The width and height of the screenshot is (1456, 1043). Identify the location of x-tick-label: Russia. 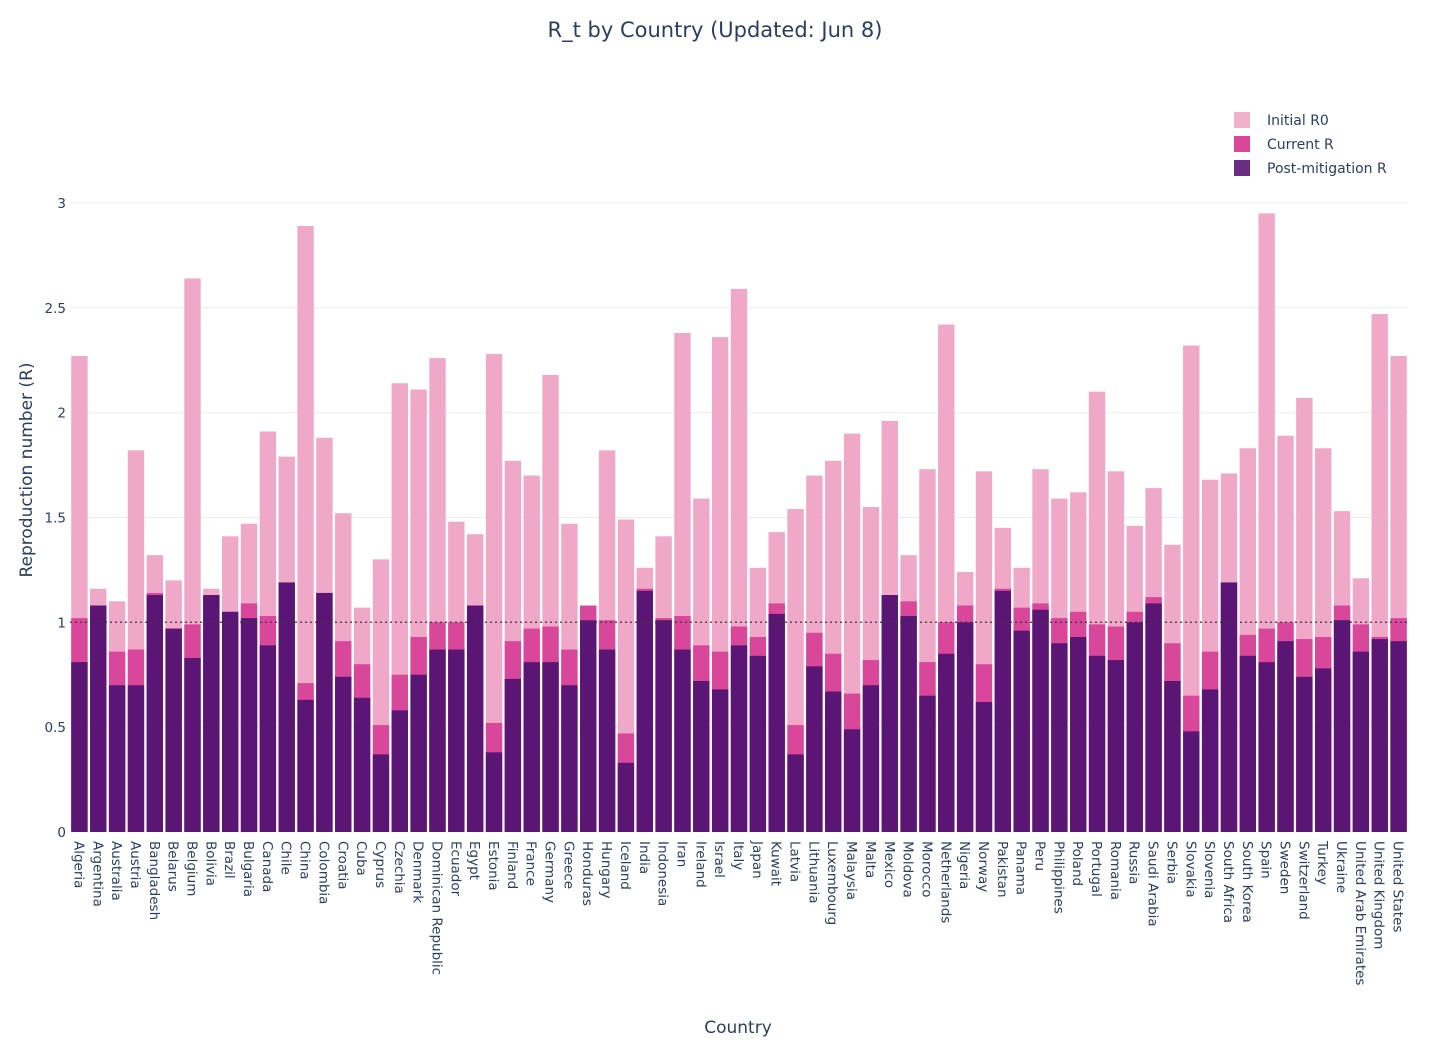
(1134, 862).